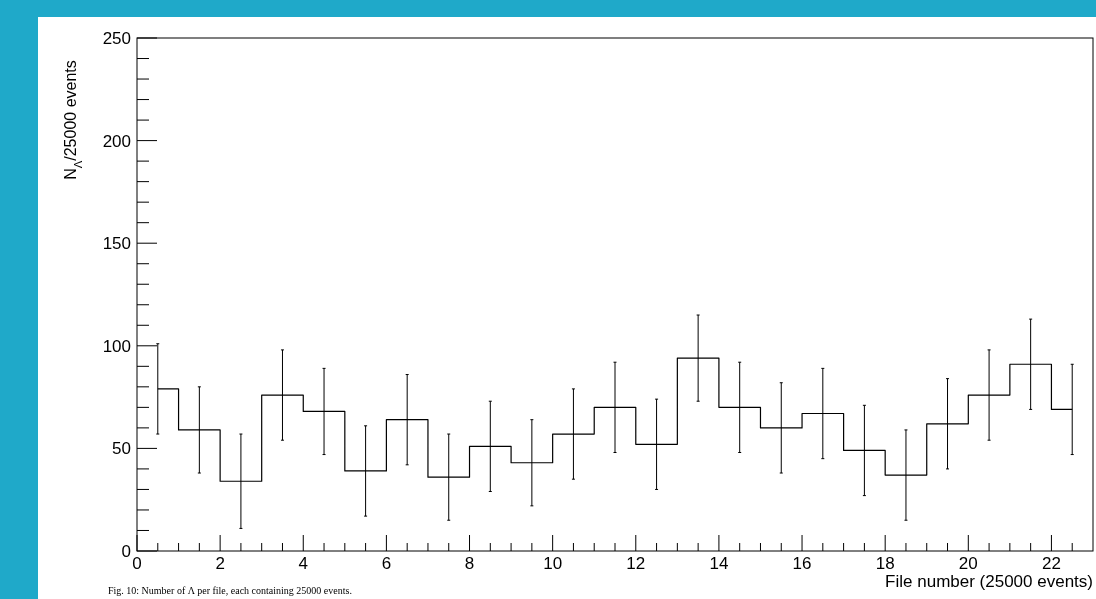 The image size is (1096, 599). Describe the element at coordinates (230, 590) in the screenshot. I see `caption: Fig. 10: Number of Λ per file, each containing 25000 events.` at that location.